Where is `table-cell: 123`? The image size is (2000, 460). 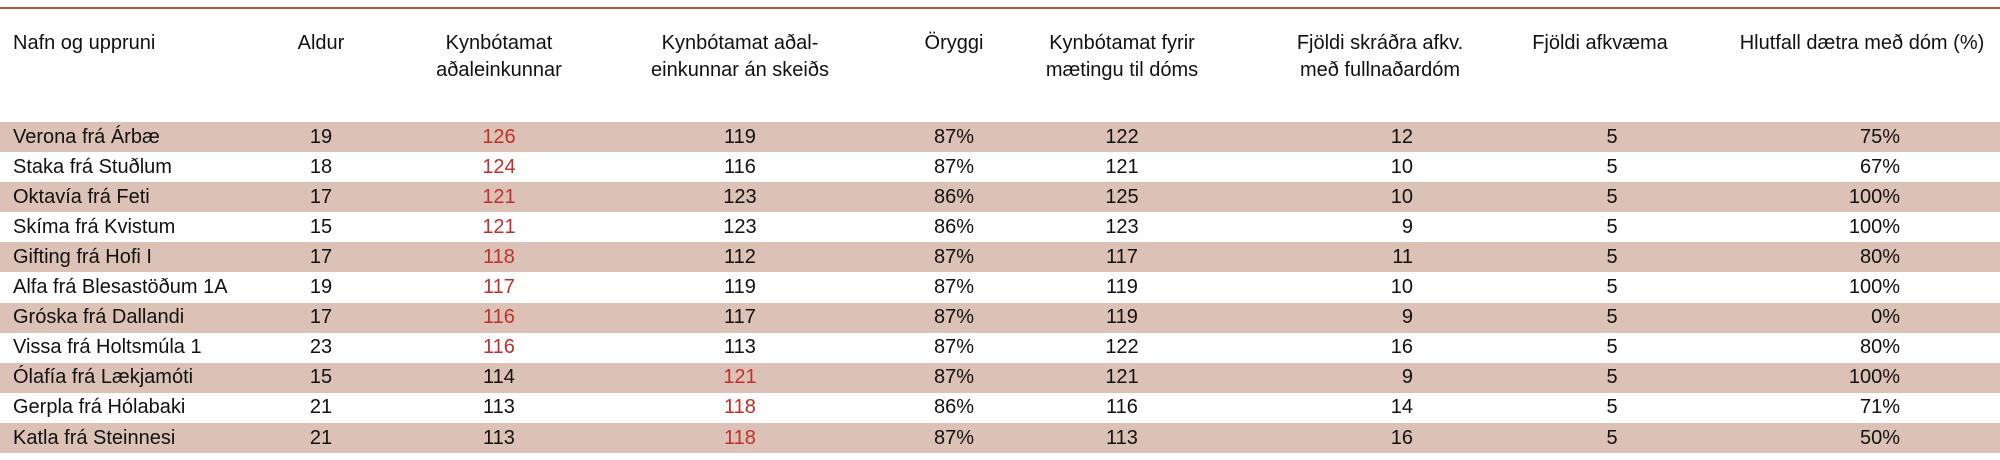 table-cell: 123 is located at coordinates (740, 226).